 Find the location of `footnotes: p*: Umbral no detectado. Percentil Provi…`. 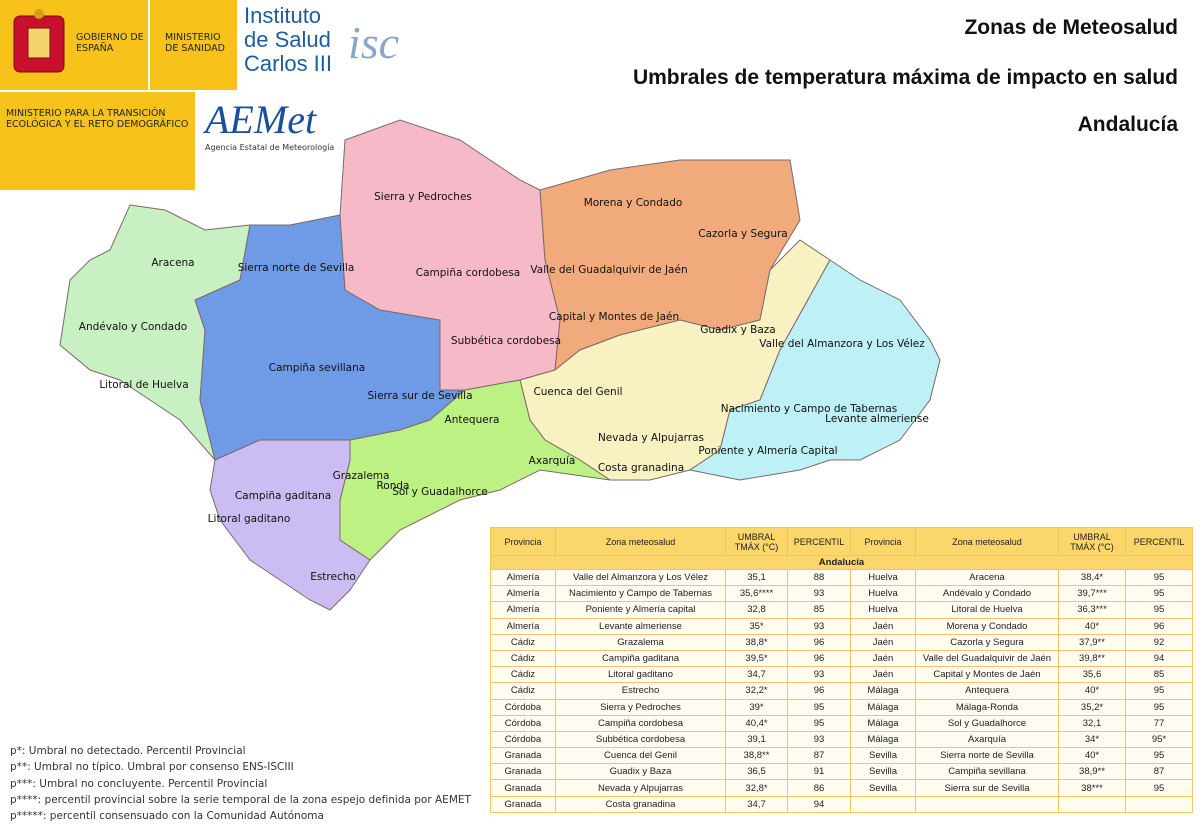

footnotes: p*: Umbral no detectado. Percentil Provi… is located at coordinates (240, 783).